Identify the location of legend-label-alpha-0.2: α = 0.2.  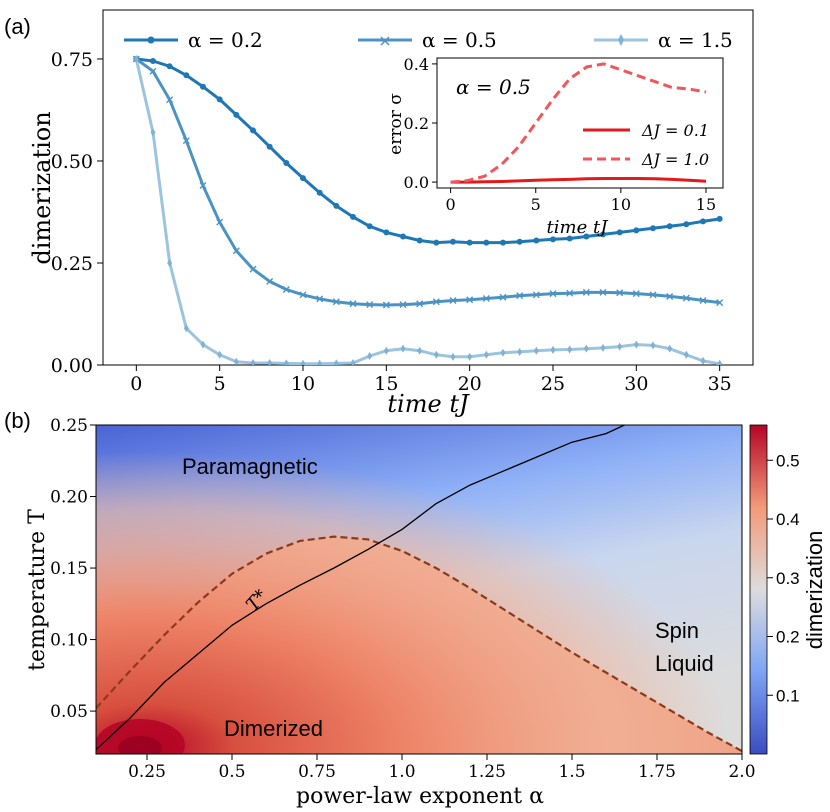
(225, 40).